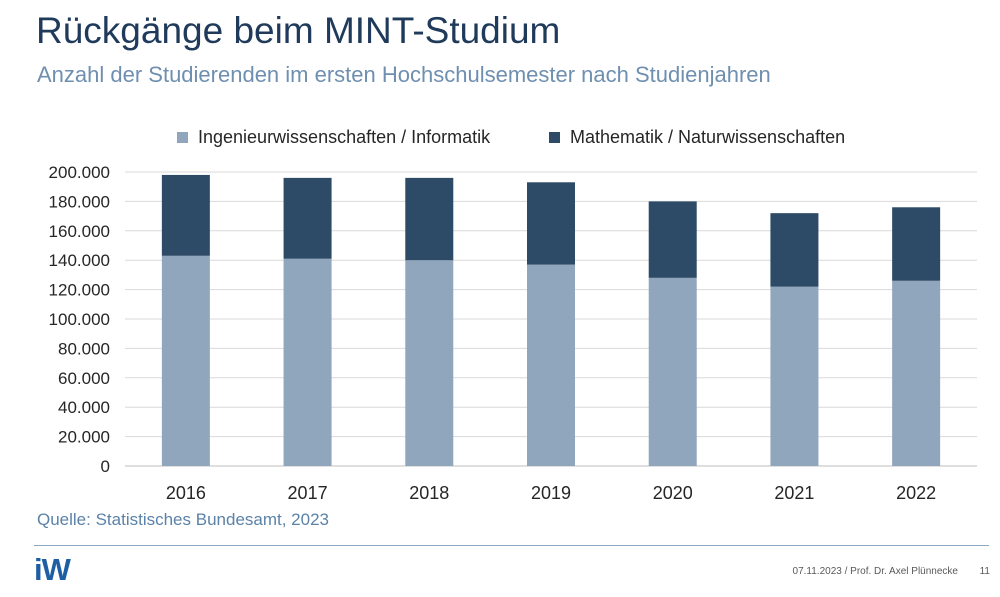 The width and height of the screenshot is (1000, 597). What do you see at coordinates (185, 215) in the screenshot?
I see `bar-mathematik-2016` at bounding box center [185, 215].